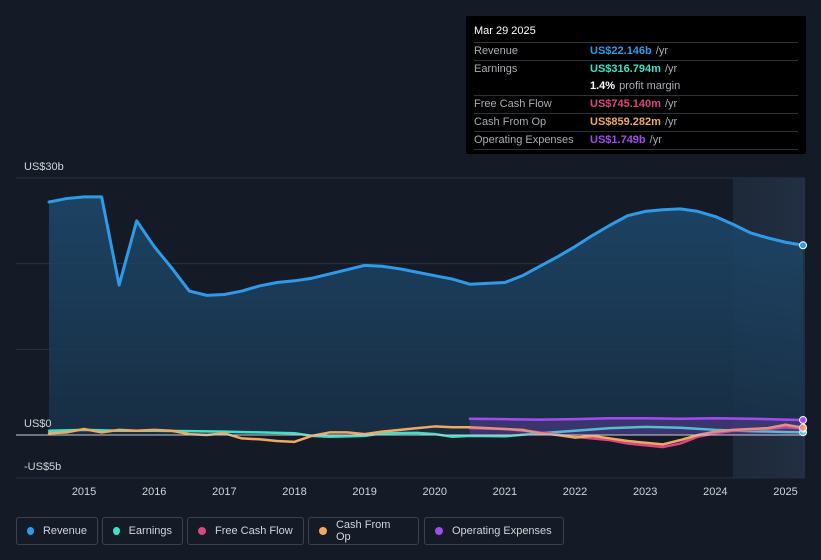 The image size is (821, 560). I want to click on x-tick-label: 2023, so click(645, 492).